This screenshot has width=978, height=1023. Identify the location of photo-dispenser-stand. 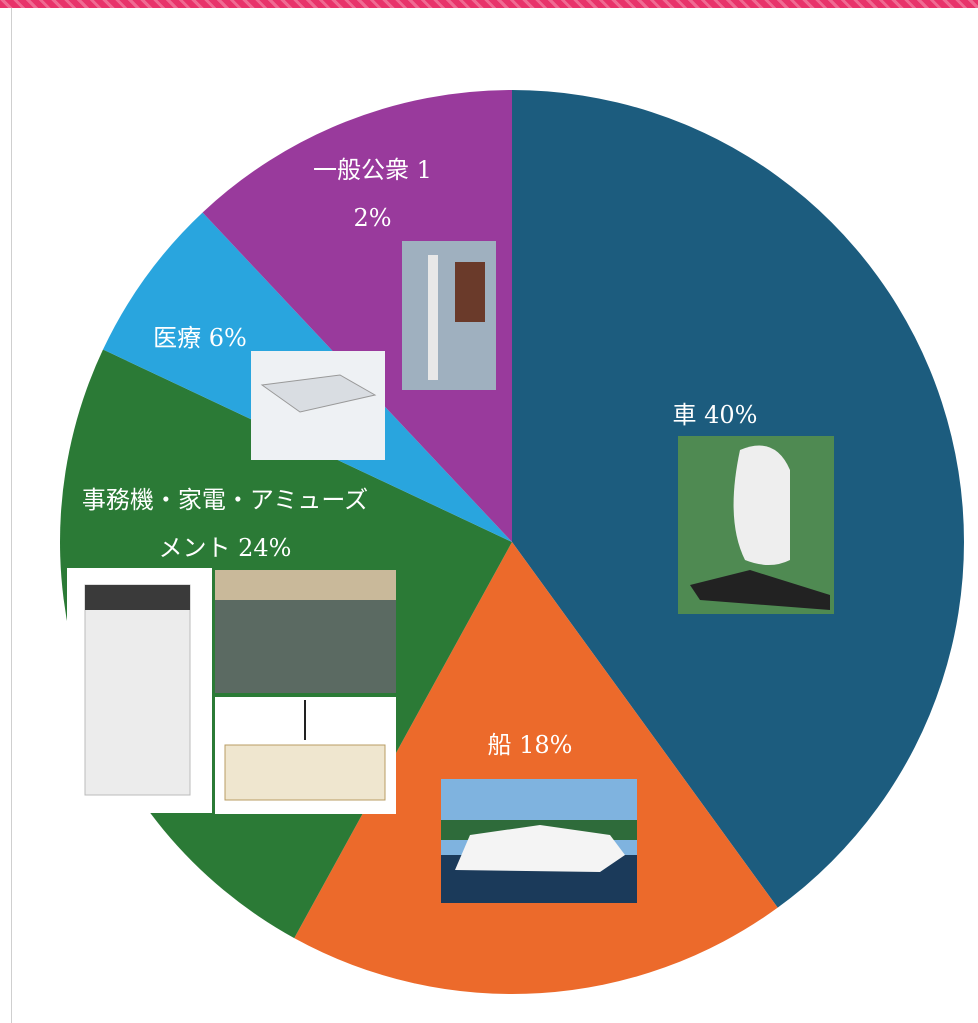
(433, 317).